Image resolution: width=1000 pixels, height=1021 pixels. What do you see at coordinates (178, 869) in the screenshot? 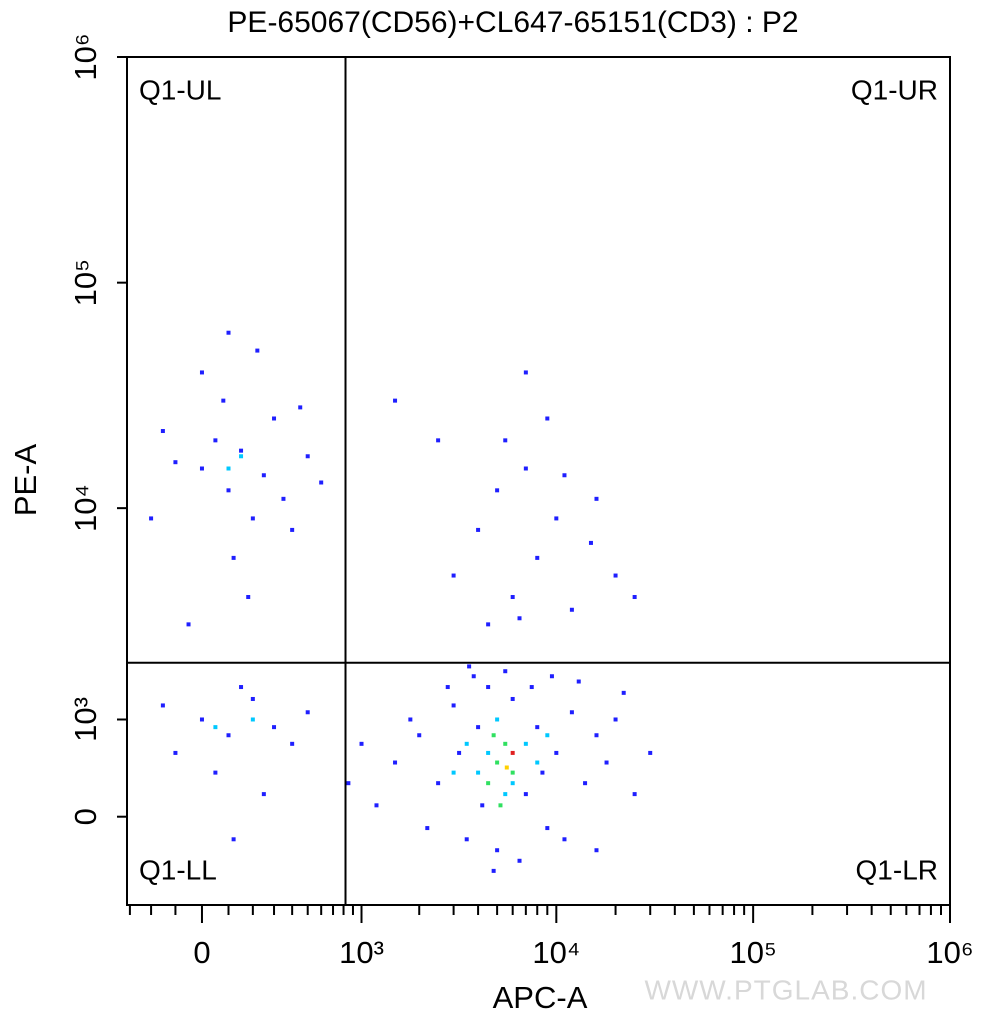
I see `quadrant-label: Q1-LL` at bounding box center [178, 869].